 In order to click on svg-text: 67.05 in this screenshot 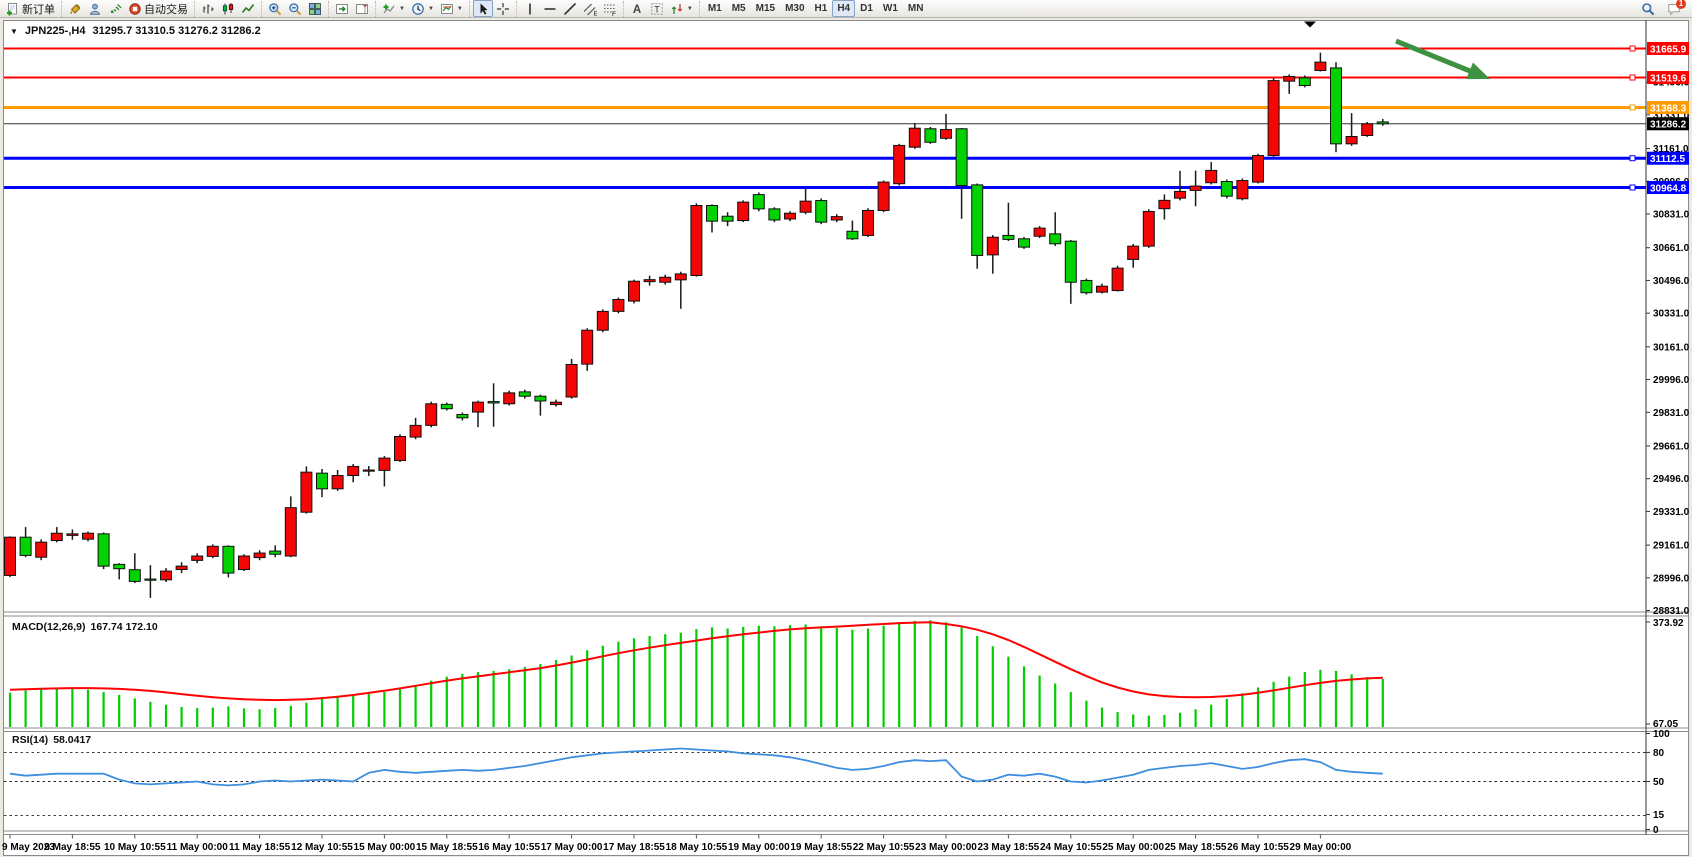, I will do `click(1665, 724)`.